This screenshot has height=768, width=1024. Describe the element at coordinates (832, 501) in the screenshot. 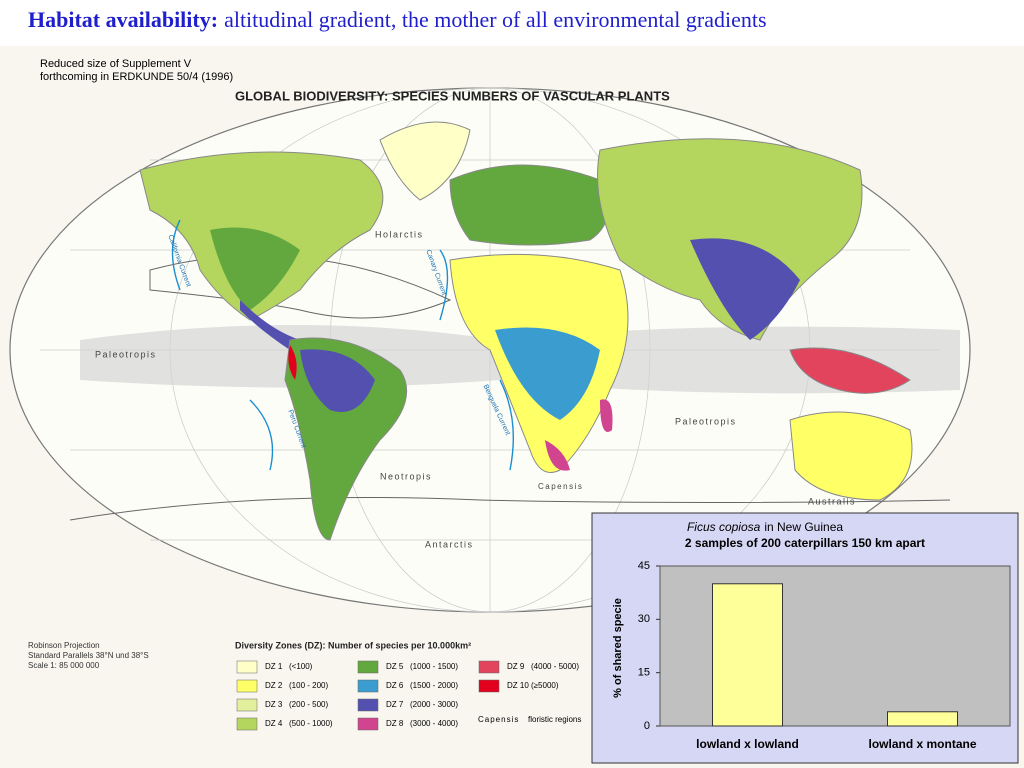

I see `region-label: Australis` at that location.